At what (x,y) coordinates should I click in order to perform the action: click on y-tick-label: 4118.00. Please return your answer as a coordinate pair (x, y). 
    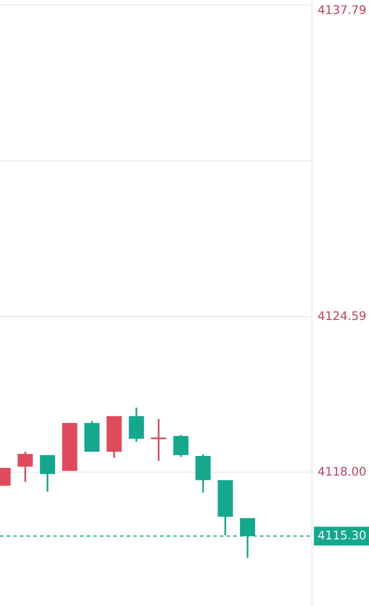
    Looking at the image, I should click on (342, 471).